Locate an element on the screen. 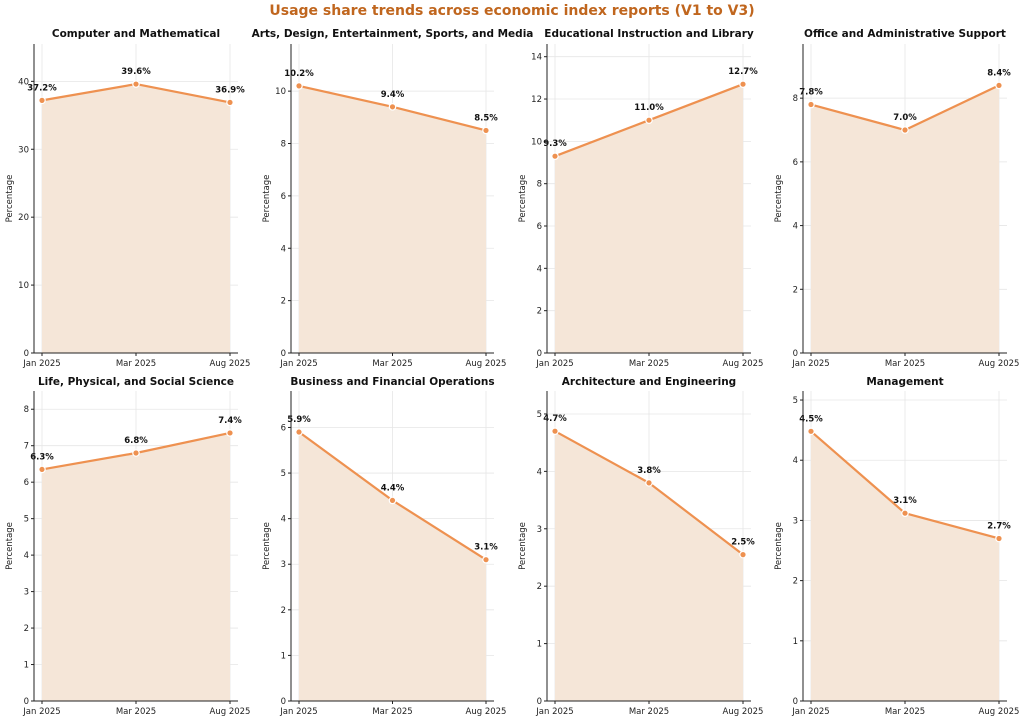 The height and width of the screenshot is (722, 1024). data-label: 7.4% is located at coordinates (230, 421).